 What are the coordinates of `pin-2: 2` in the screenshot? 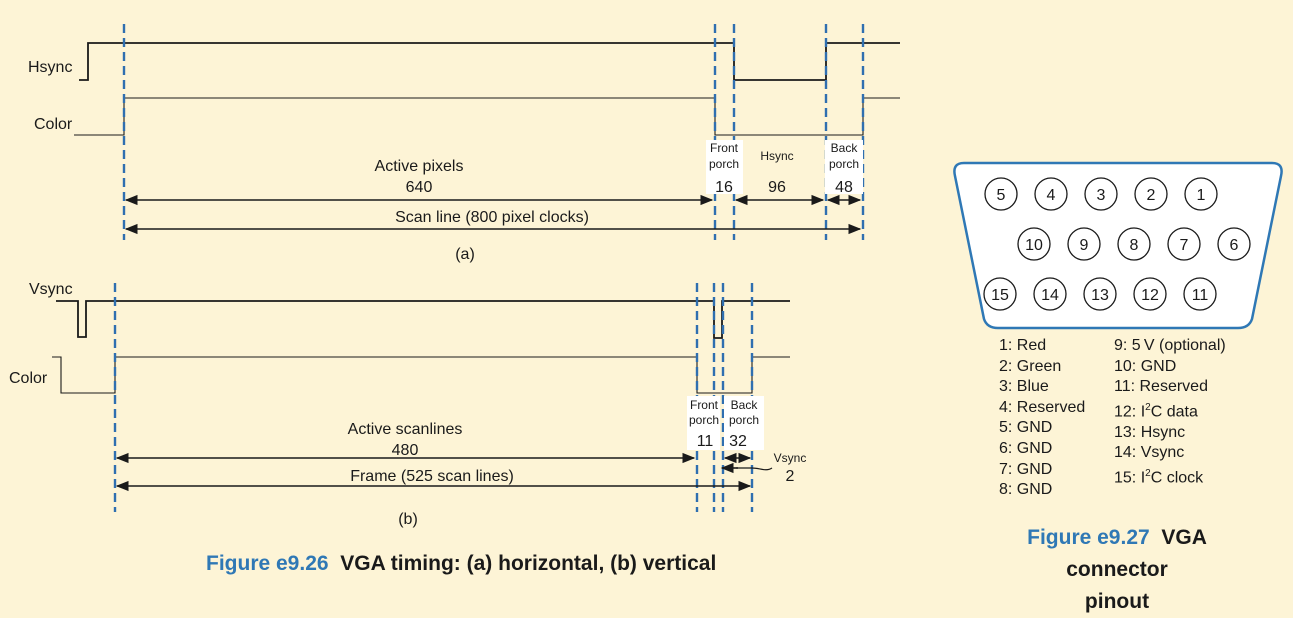 It's located at (1151, 194).